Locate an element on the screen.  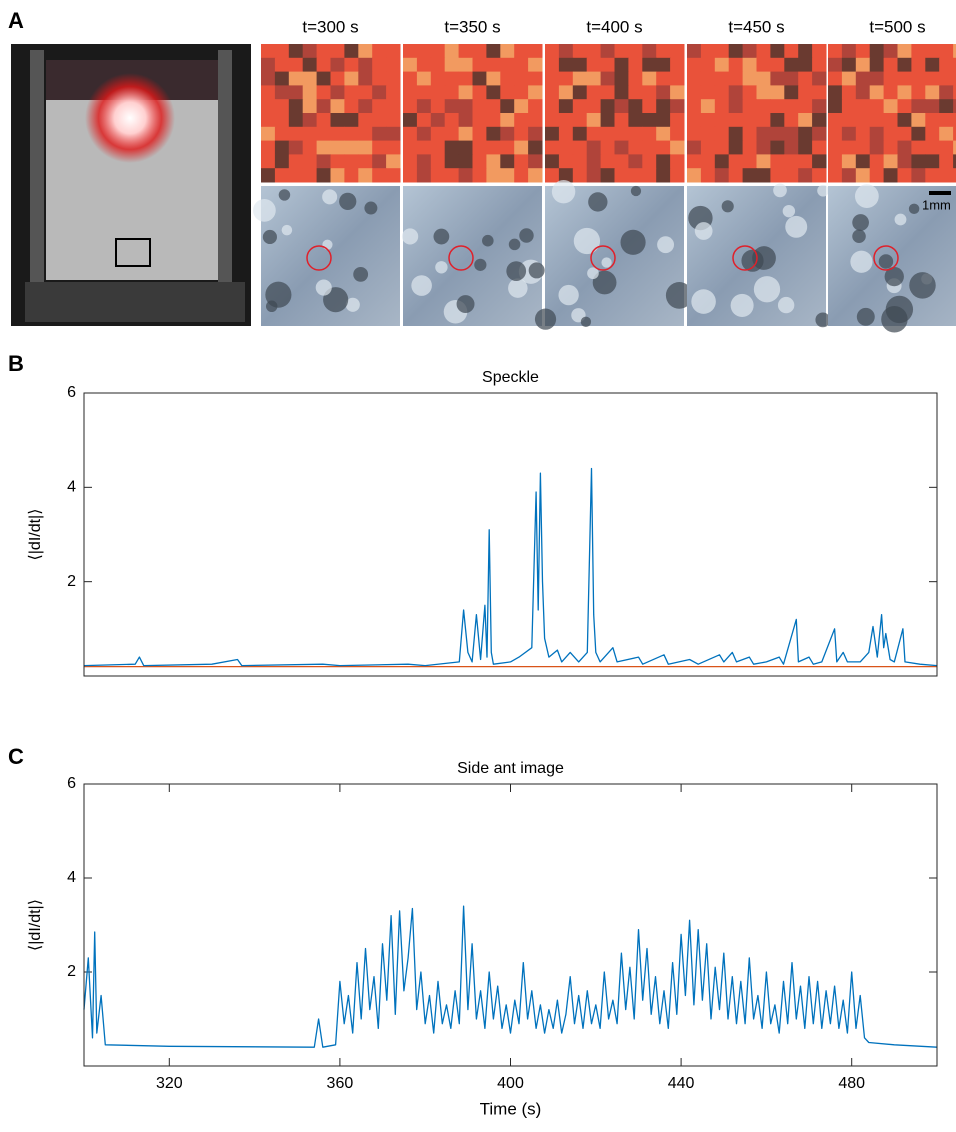
x-tick-label: 320 is located at coordinates (169, 1083).